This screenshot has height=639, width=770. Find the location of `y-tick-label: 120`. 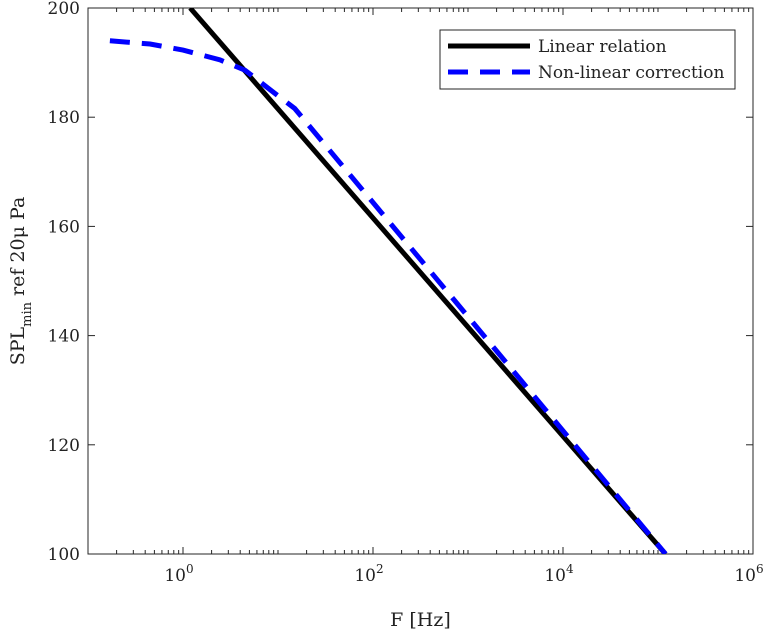

y-tick-label: 120 is located at coordinates (64, 446).